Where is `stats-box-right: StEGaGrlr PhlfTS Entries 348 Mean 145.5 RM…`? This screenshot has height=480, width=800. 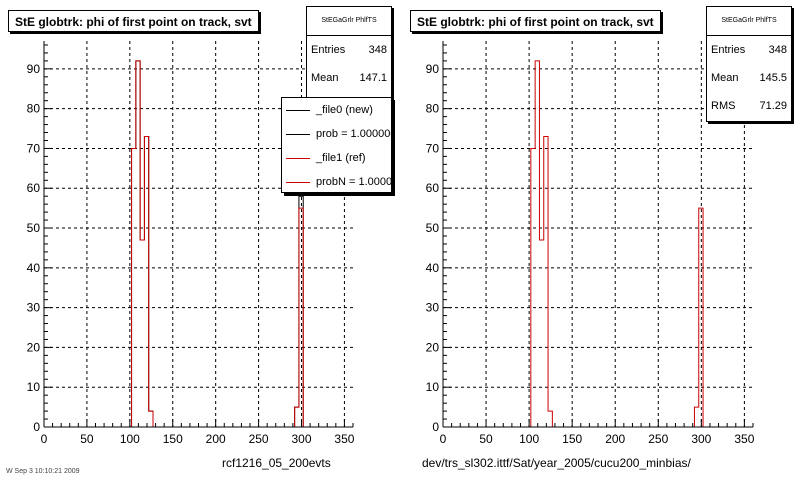 stats-box-right: StEGaGrlr PhlfTS Entries 348 Mean 145.5 RM… is located at coordinates (749, 64).